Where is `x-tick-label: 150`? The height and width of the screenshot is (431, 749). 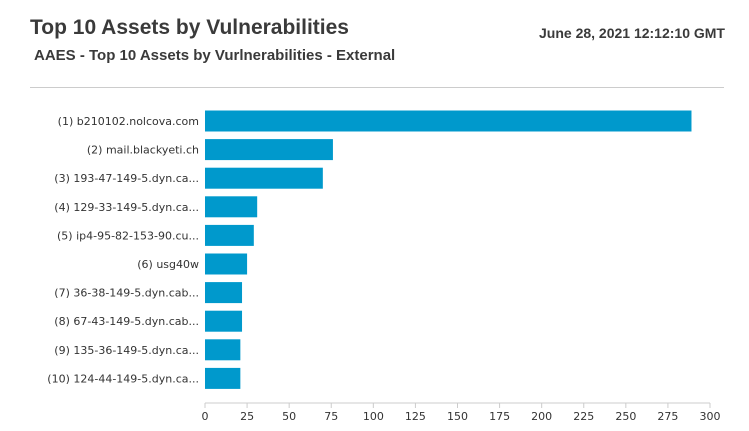
x-tick-label: 150 is located at coordinates (457, 416).